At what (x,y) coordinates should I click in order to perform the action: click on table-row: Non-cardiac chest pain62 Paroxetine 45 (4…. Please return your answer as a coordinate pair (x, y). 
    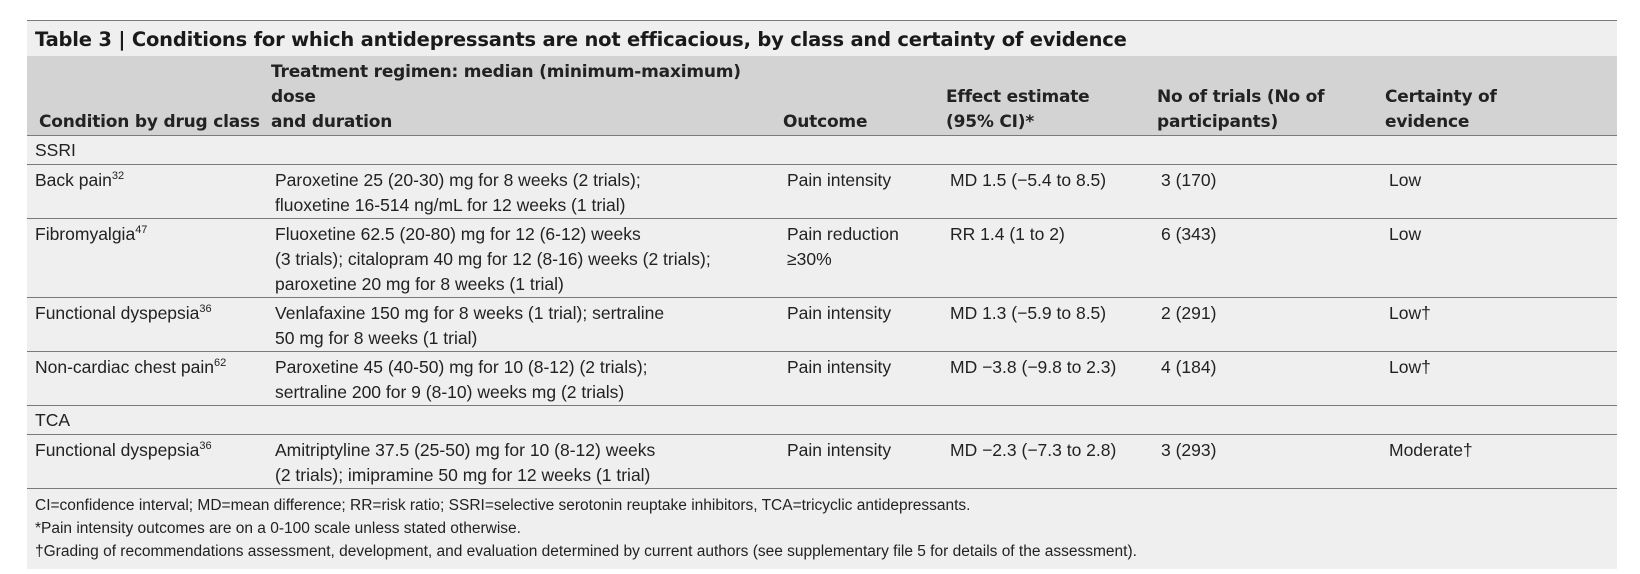
    Looking at the image, I should click on (822, 378).